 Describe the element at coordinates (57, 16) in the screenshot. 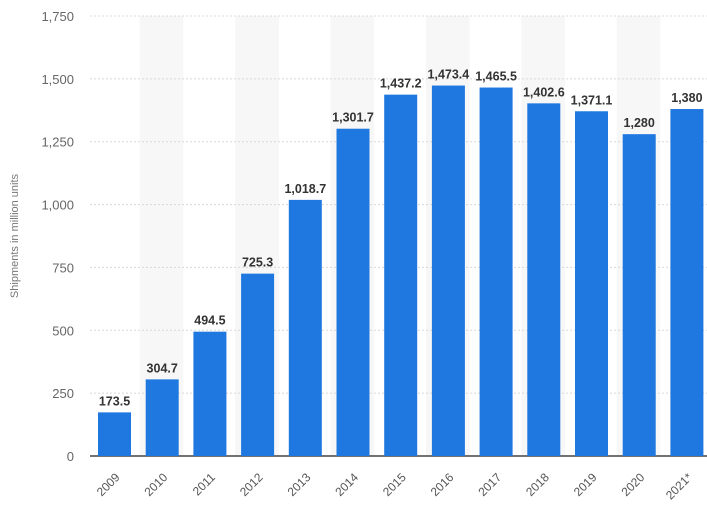

I see `y-tick-label: 1,750` at that location.